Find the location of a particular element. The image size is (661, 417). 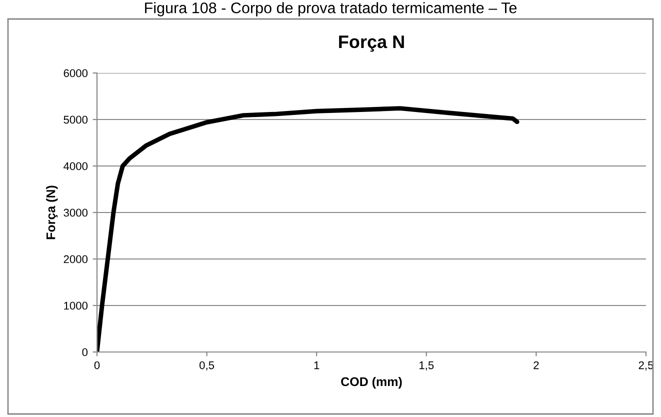

x-axis-title: COD (mm) is located at coordinates (371, 382).